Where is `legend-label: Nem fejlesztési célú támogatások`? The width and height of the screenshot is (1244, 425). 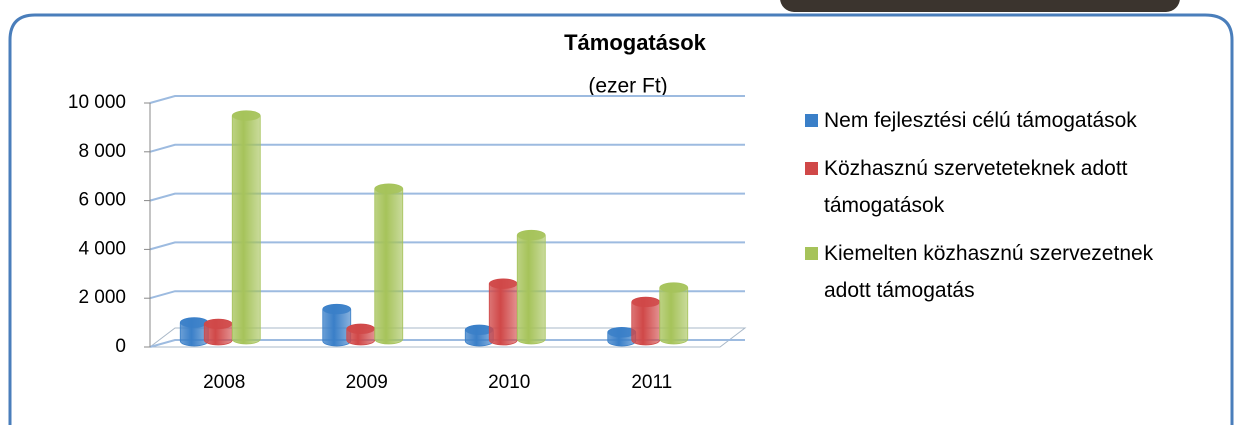
legend-label: Nem fejlesztési célú támogatások is located at coordinates (980, 120).